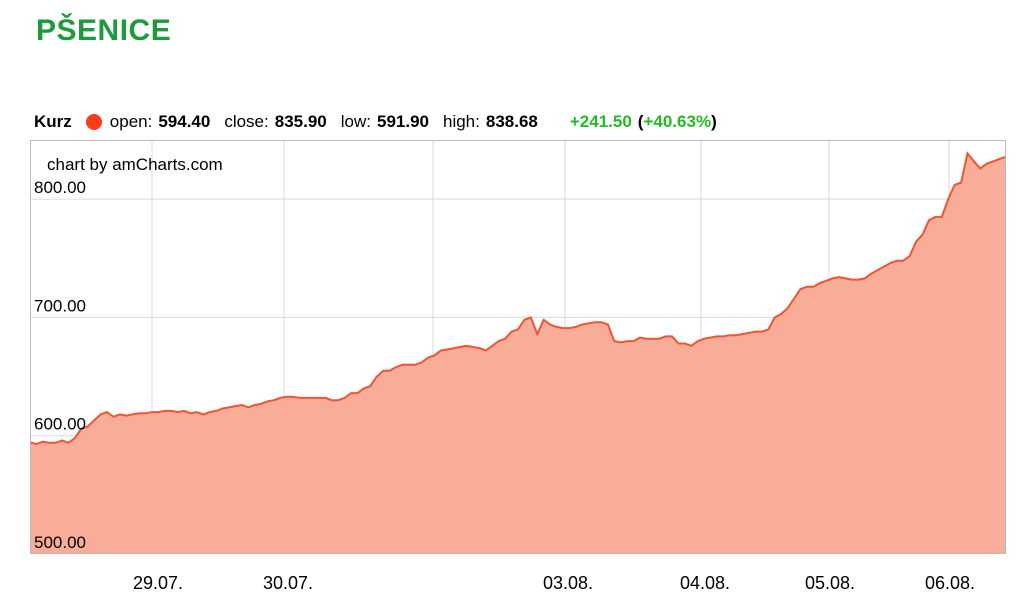  What do you see at coordinates (135, 164) in the screenshot?
I see `chart-credit: chart by amCharts.com` at bounding box center [135, 164].